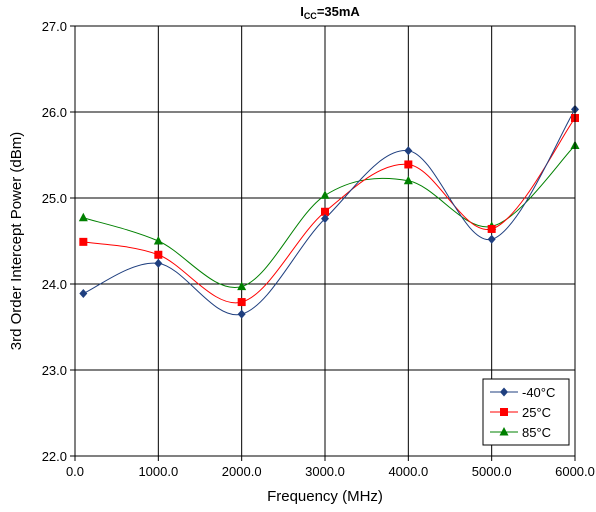  I want to click on chart-title-main: I, so click(302, 11).